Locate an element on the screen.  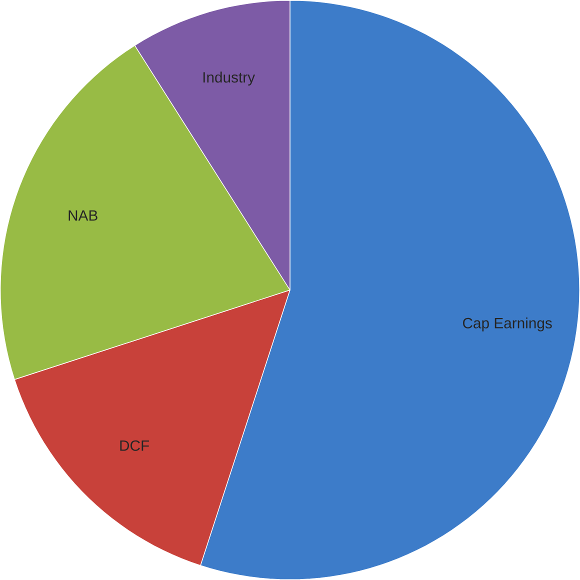
slice-label: NAB is located at coordinates (83, 215).